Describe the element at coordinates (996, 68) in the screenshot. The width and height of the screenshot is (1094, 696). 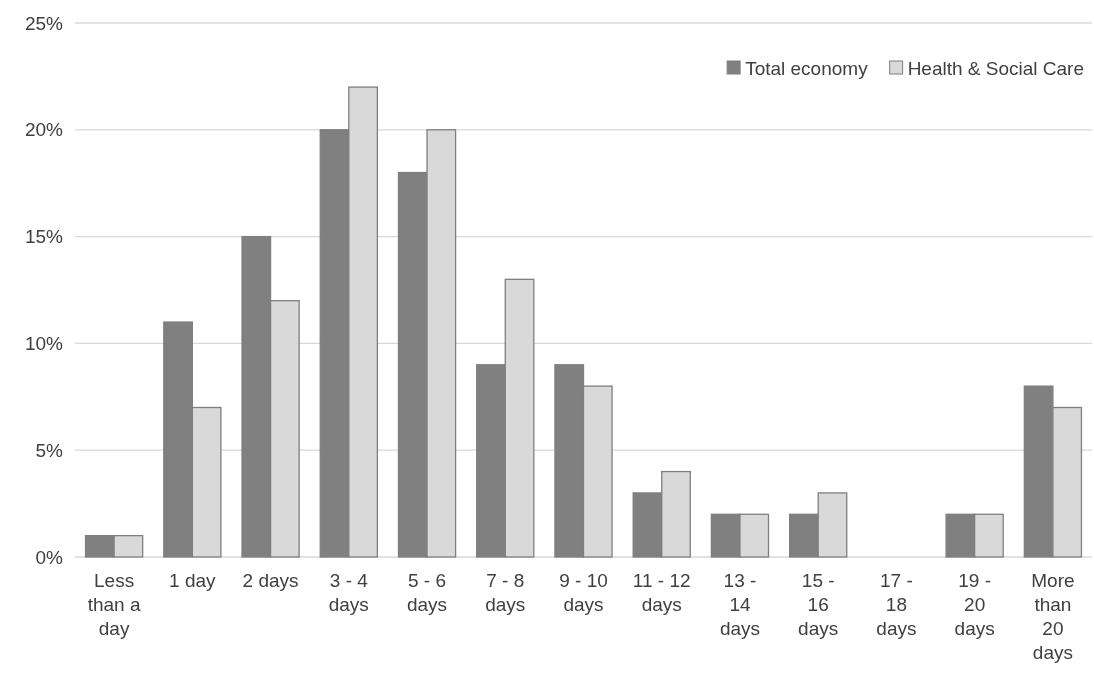
I see `legend-label: Health & Social Care` at that location.